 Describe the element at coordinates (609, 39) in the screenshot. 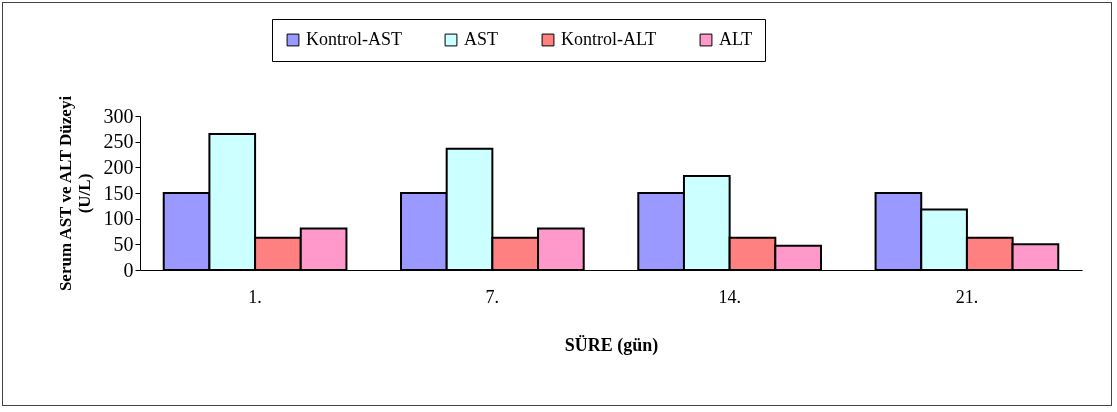

I see `legend-label: Kontrol-ALT` at that location.